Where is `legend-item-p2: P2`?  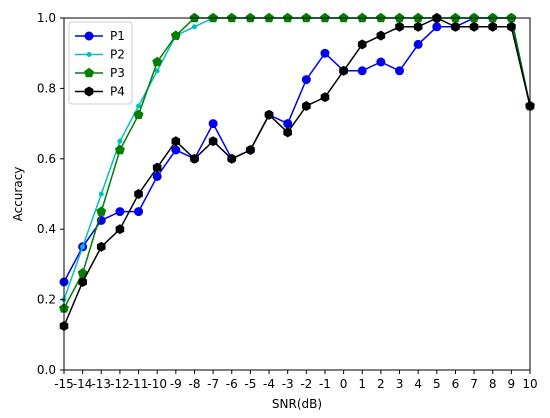
legend-item-p2: P2 is located at coordinates (100, 55).